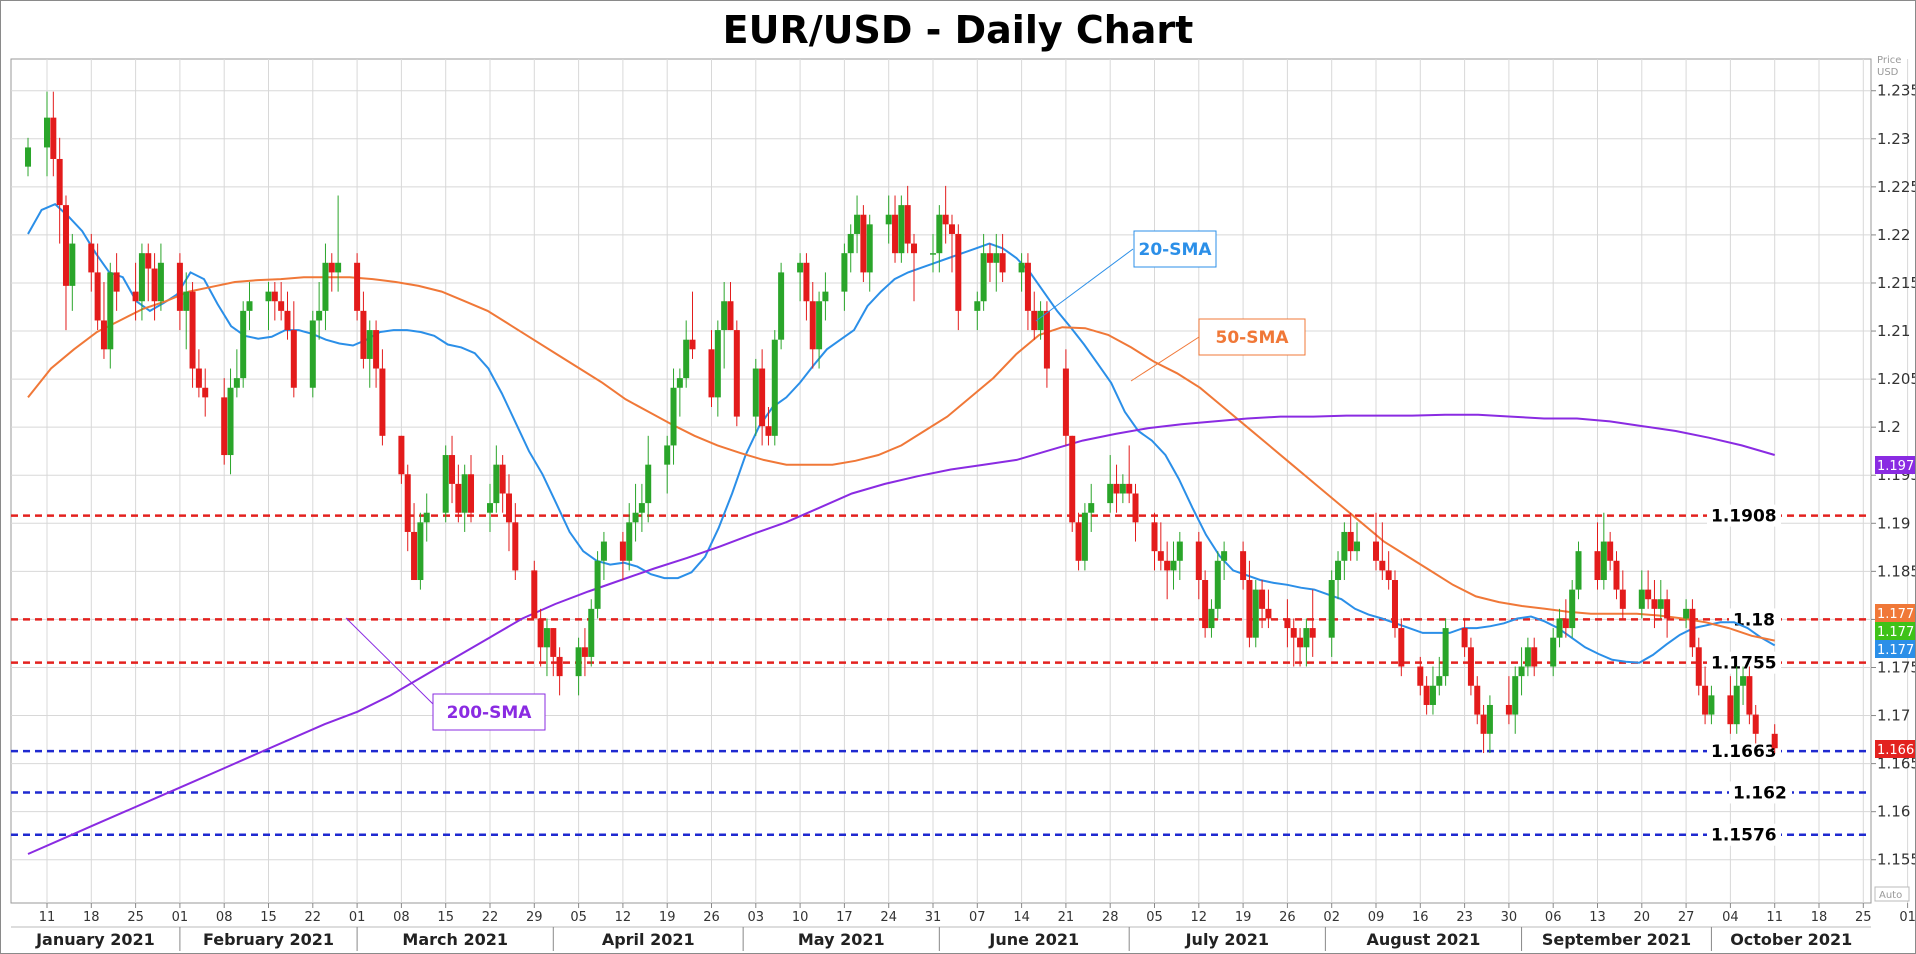  I want to click on y-tick-label: 1.235, so click(1896, 91).